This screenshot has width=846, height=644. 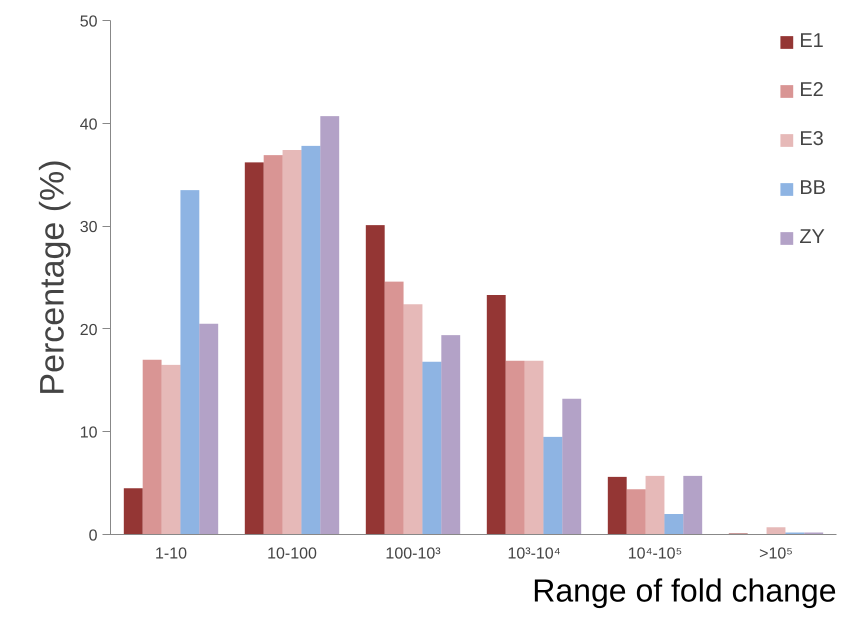 What do you see at coordinates (89, 227) in the screenshot?
I see `y-tick-label: 30` at bounding box center [89, 227].